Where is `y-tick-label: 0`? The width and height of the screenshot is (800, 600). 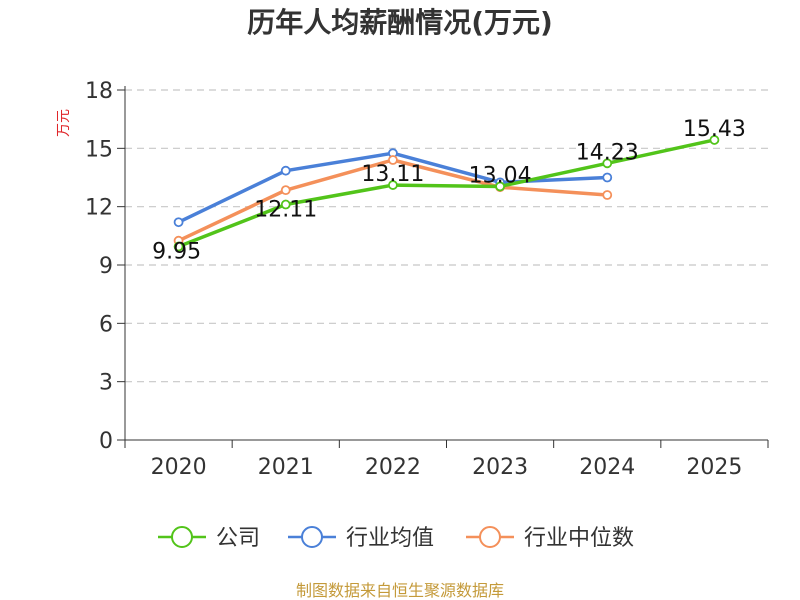 y-tick-label: 0 is located at coordinates (106, 441).